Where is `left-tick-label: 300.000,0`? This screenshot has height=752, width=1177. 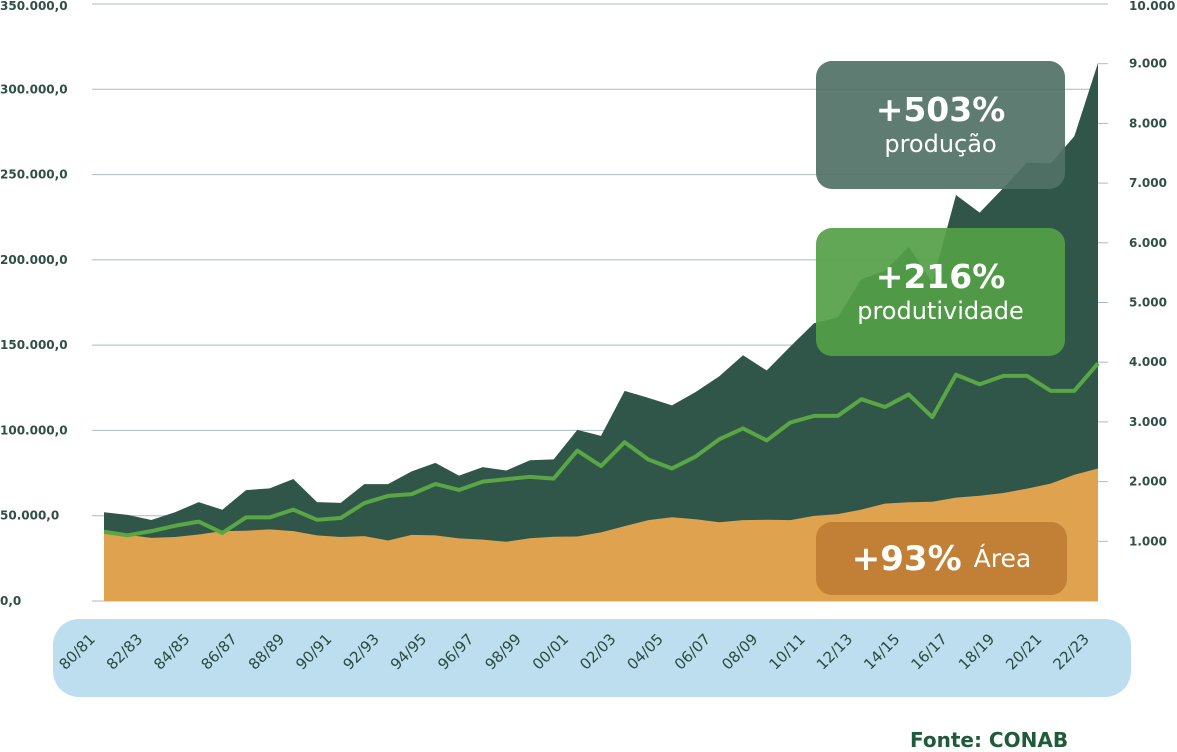 left-tick-label: 300.000,0 is located at coordinates (34, 89).